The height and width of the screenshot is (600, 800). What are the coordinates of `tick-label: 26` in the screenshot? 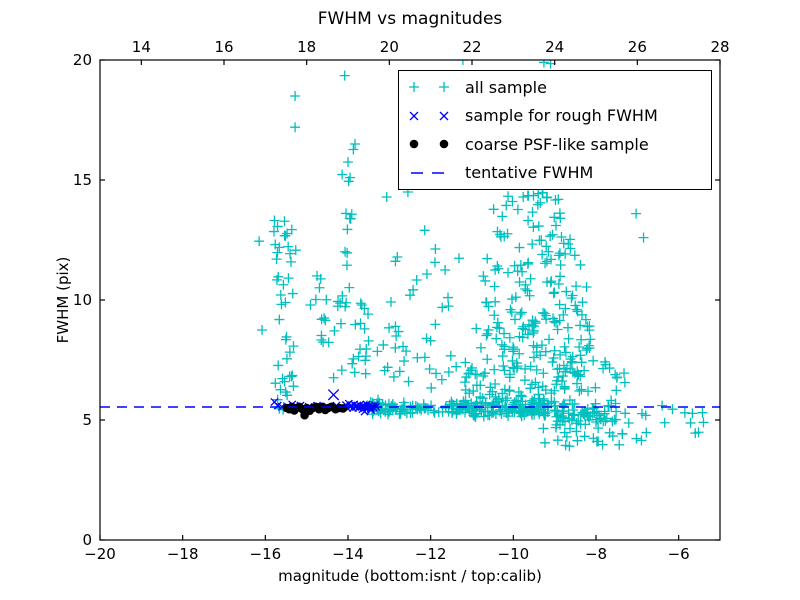 It's located at (637, 47).